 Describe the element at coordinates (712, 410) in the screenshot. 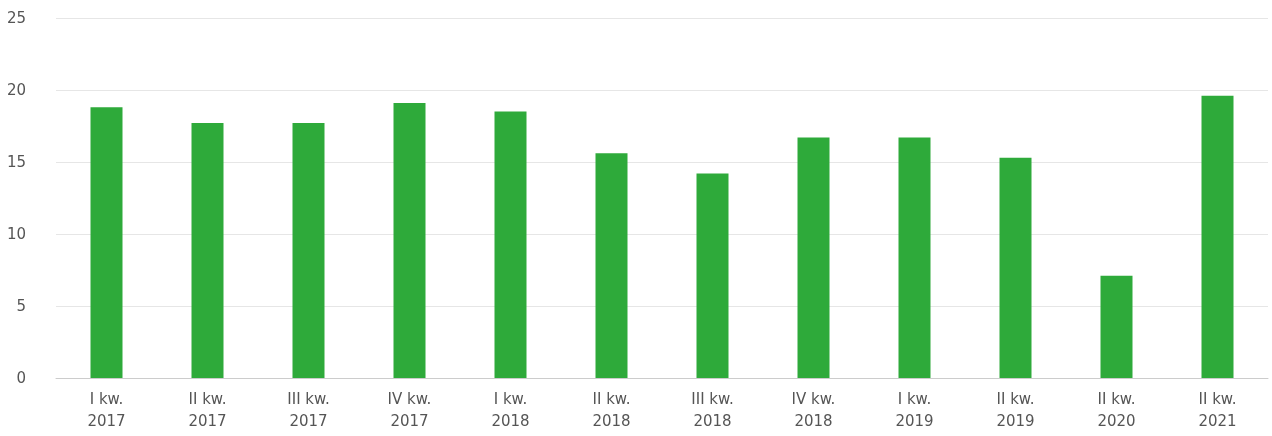

I see `x-tick-label: III kw. 2018` at that location.